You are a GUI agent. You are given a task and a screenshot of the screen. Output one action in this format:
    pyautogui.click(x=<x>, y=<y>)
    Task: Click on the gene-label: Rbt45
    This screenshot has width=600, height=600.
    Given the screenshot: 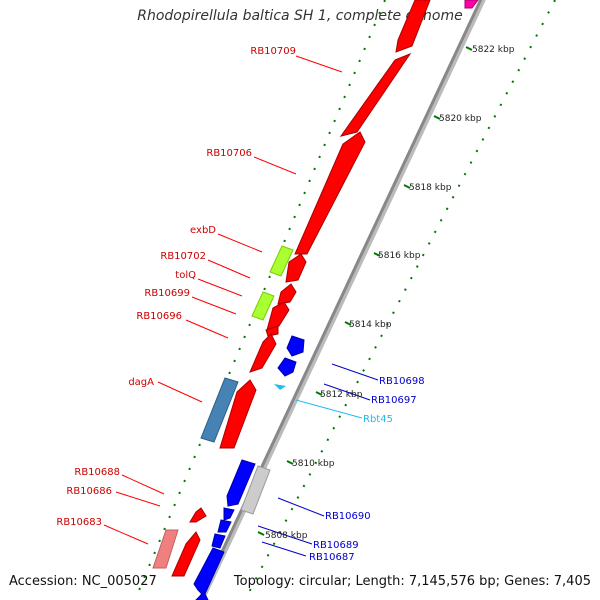 What is the action you would take?
    pyautogui.click(x=378, y=419)
    